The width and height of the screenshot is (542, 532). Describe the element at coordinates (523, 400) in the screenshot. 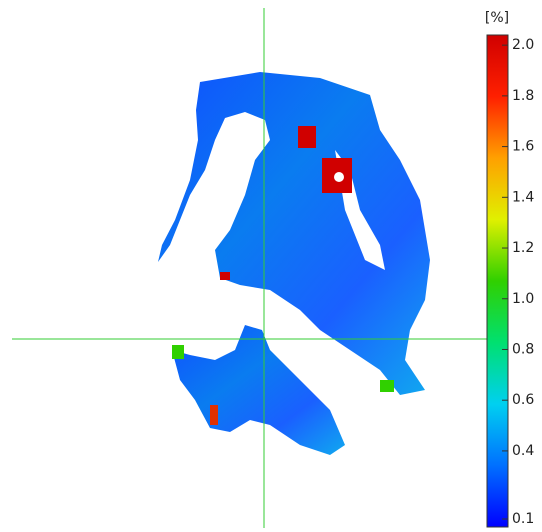

I see `colorbar-tick-label: 0.6` at that location.